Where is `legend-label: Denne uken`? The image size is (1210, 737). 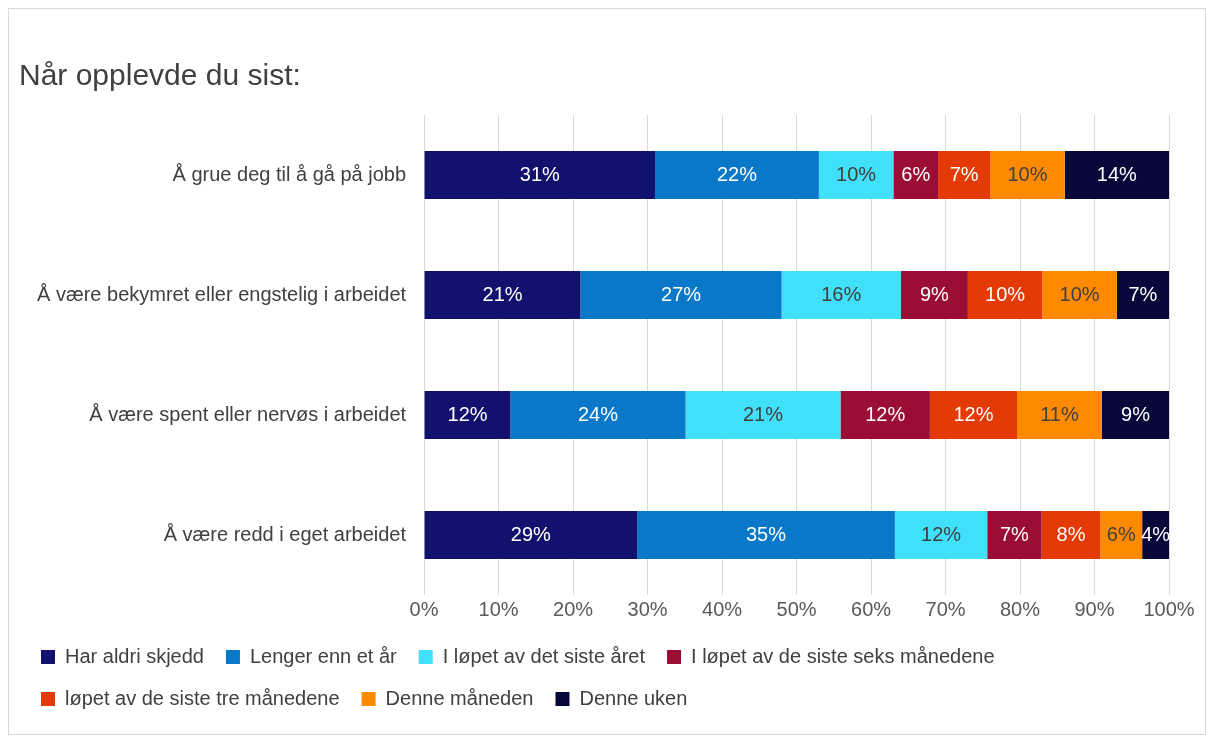 legend-label: Denne uken is located at coordinates (633, 697).